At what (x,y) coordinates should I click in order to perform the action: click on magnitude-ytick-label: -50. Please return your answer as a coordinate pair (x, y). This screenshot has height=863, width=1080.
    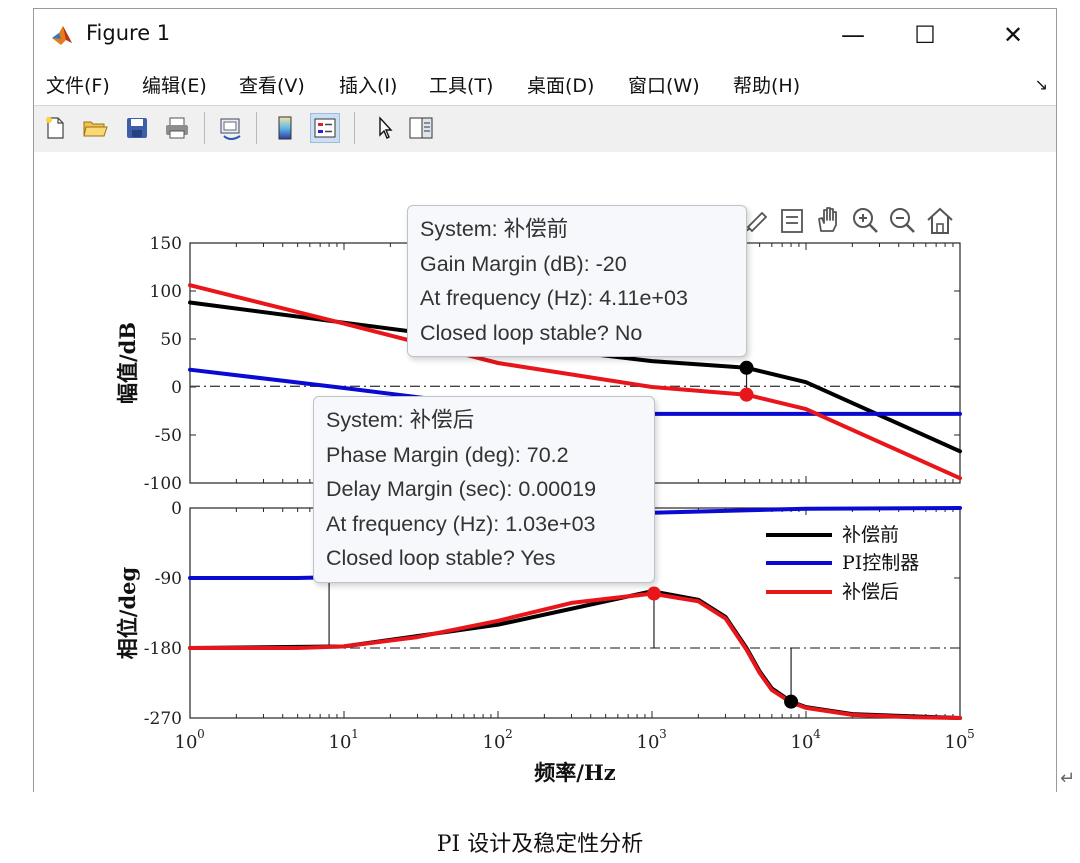
    Looking at the image, I should click on (168, 436).